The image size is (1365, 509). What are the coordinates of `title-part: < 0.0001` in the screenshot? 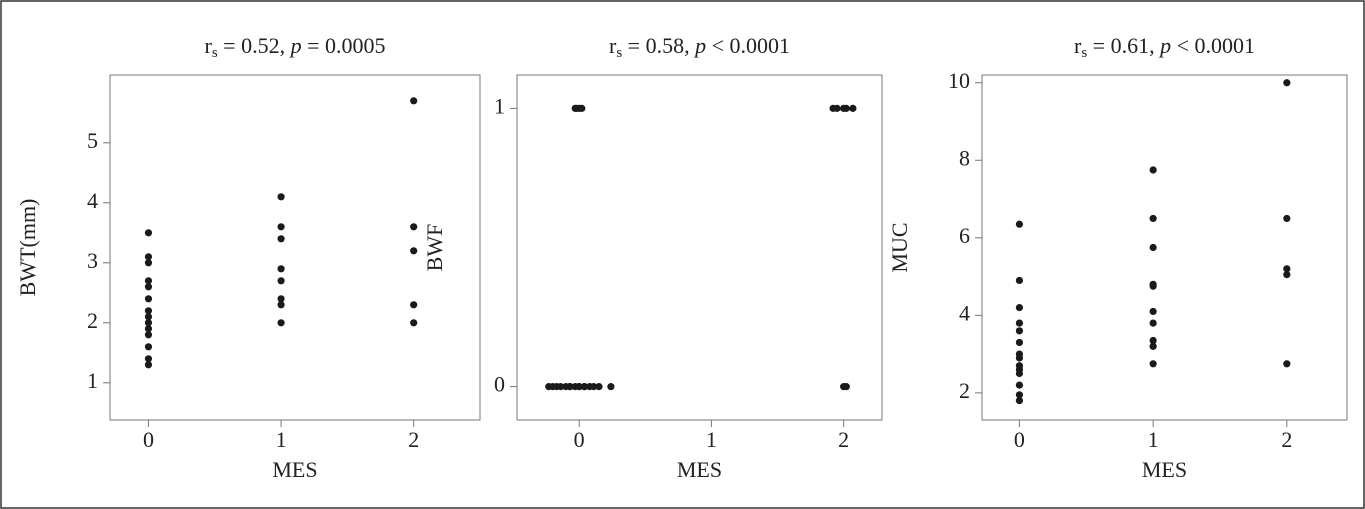 It's located at (748, 45).